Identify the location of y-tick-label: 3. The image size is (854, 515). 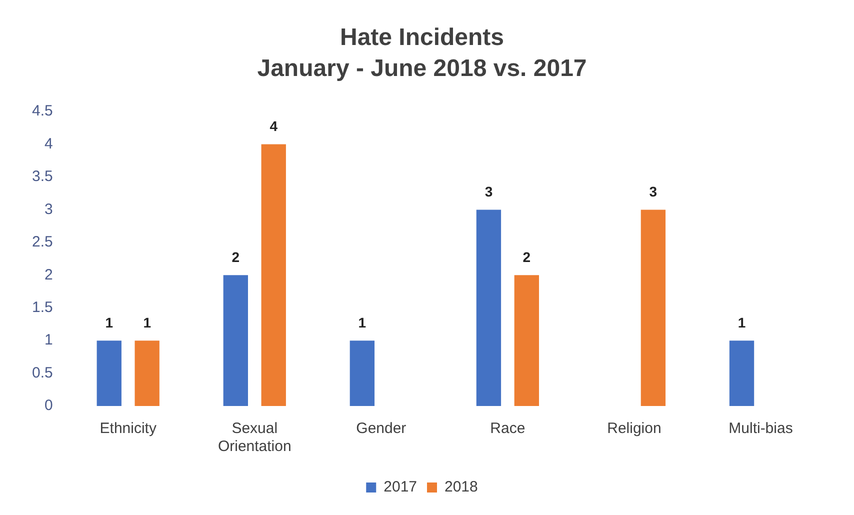
(48, 209).